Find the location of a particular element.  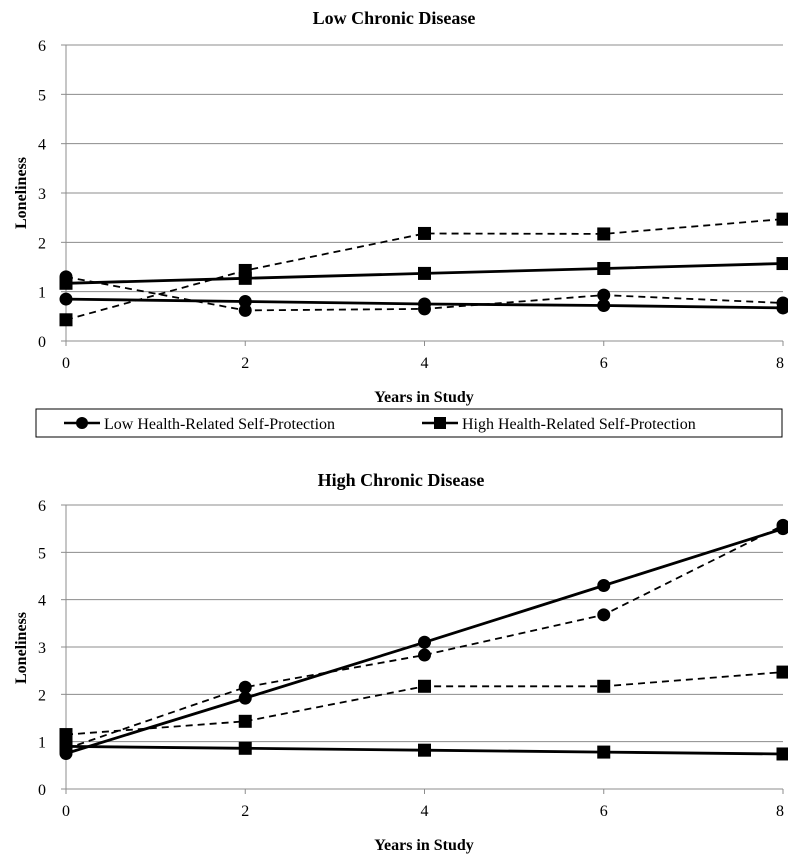

legend-marker-circle-icon is located at coordinates (82, 423).